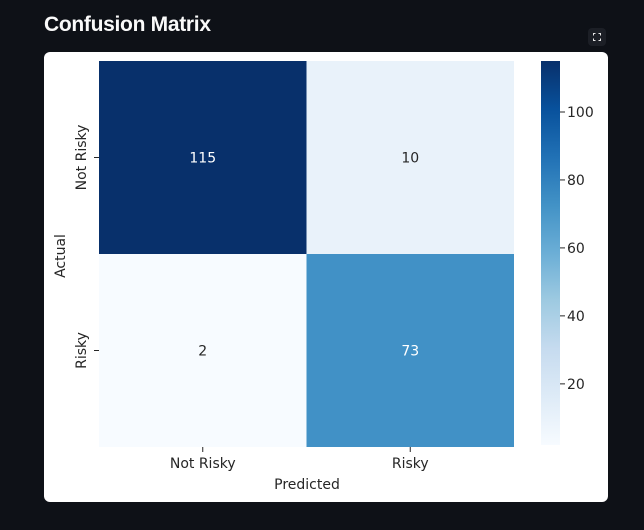 This screenshot has height=530, width=644. I want to click on cell-annotation: 10, so click(410, 159).